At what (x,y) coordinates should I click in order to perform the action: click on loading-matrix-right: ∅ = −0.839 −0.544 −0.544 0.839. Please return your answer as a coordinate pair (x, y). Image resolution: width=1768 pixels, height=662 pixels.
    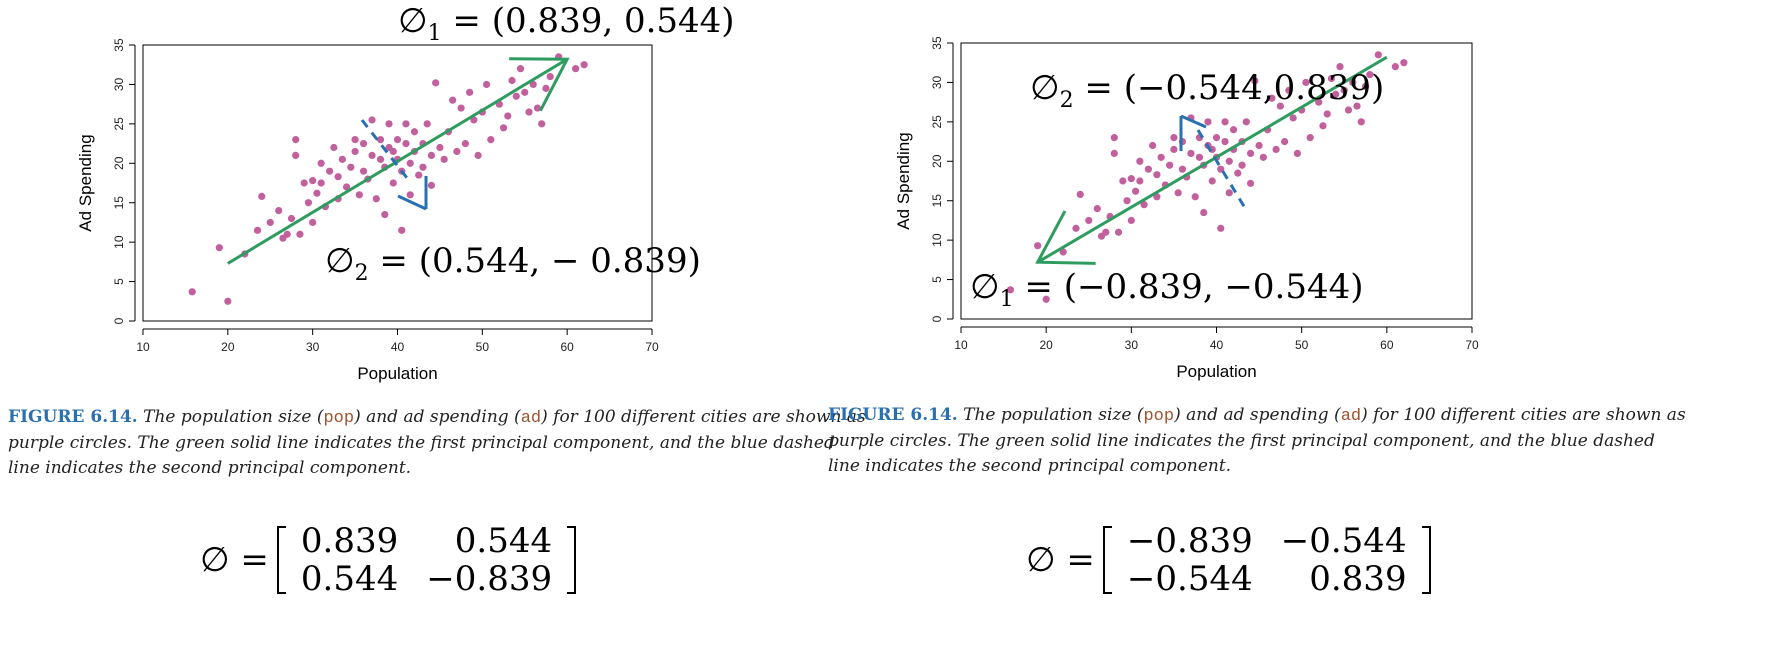
    Looking at the image, I should click on (1228, 560).